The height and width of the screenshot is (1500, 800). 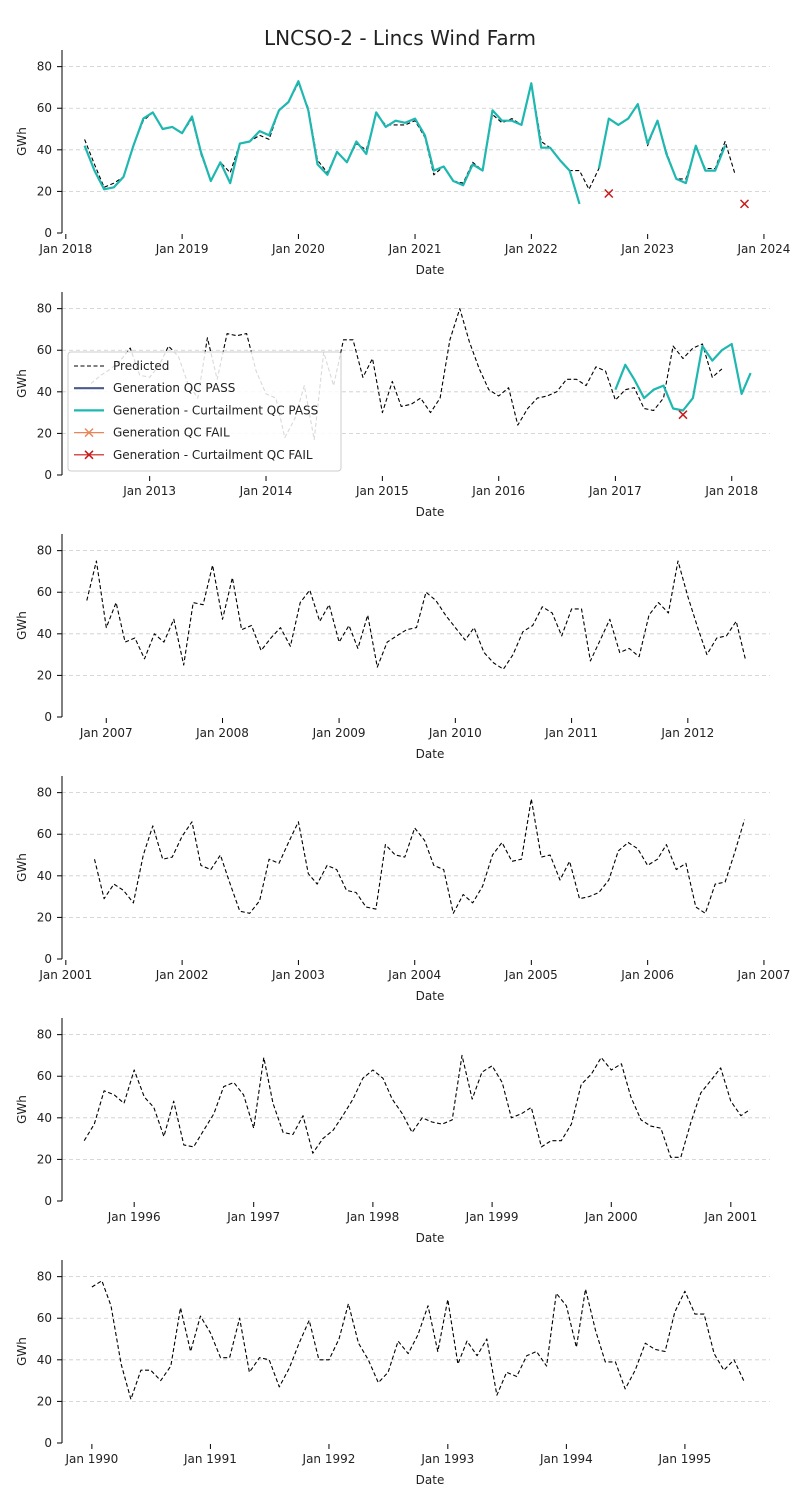 I want to click on x-tick-label: Jan 2006, so click(x=647, y=975).